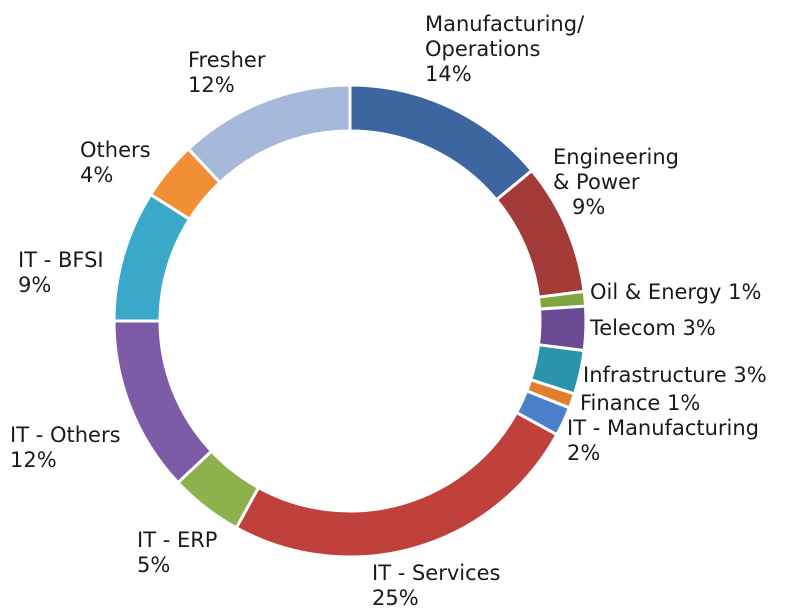 The width and height of the screenshot is (795, 611). I want to click on slice-label: Others 4%, so click(115, 163).